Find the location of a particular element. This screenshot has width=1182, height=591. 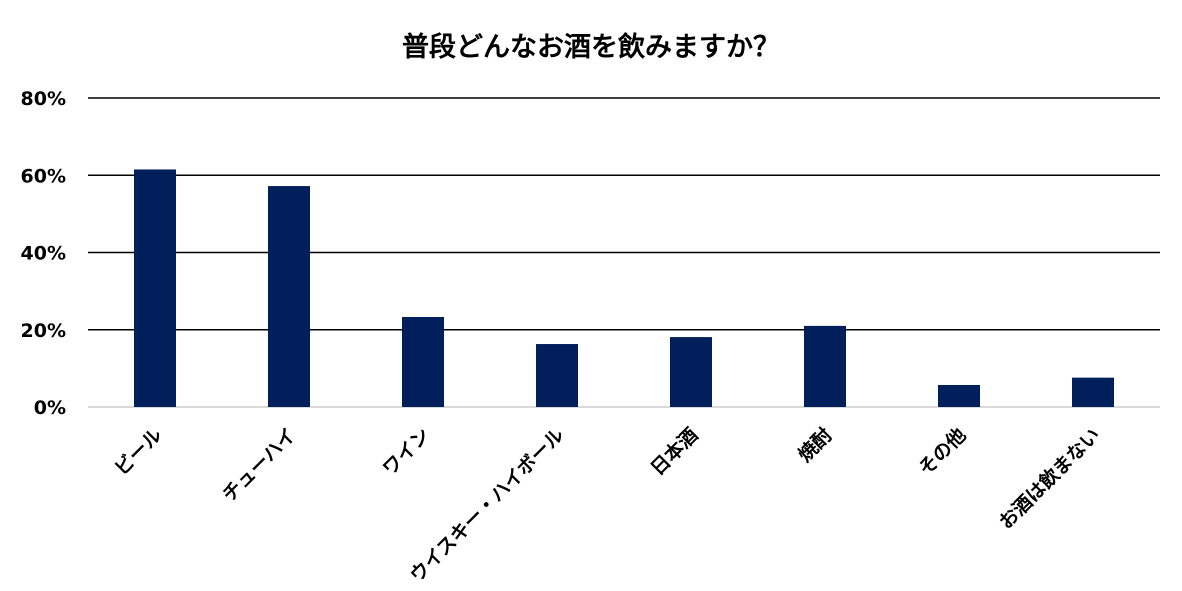

x-tick-label: 日本酒 is located at coordinates (674, 451).